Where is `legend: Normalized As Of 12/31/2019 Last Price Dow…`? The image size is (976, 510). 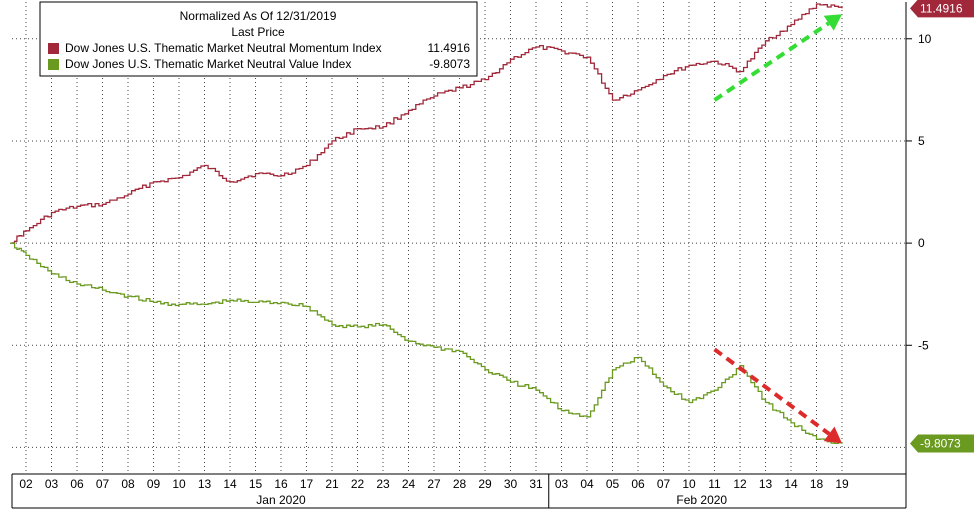
legend: Normalized As Of 12/31/2019 Last Price Dow… is located at coordinates (258, 39).